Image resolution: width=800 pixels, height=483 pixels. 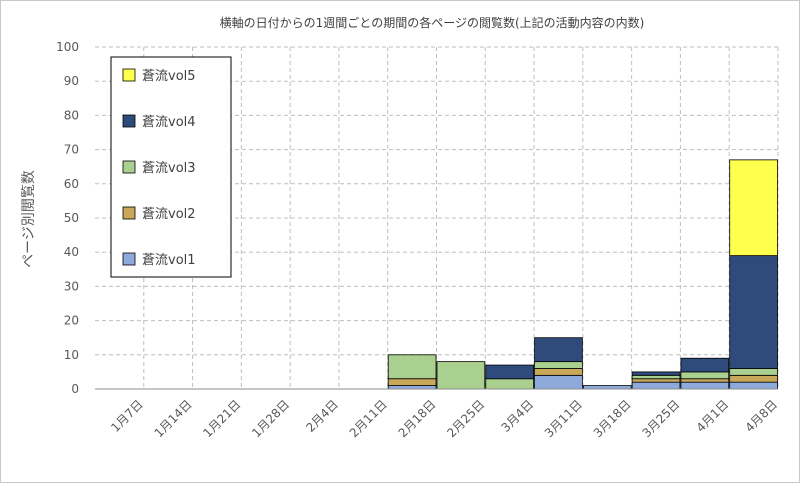 I want to click on x-tick-label: 3月25日, so click(x=660, y=418).